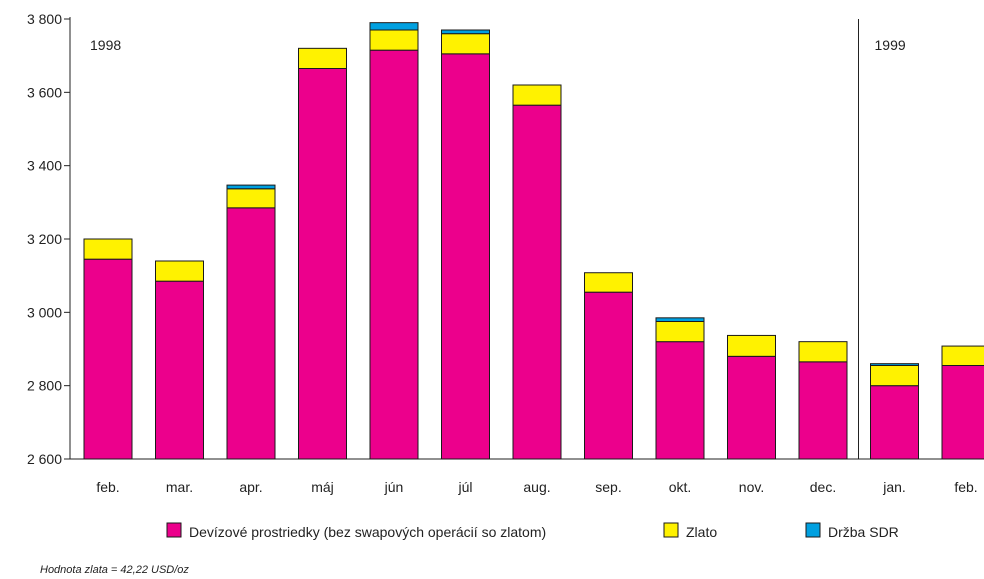 The height and width of the screenshot is (579, 984). I want to click on footnote: Hodnota zlata = 42,22 USD/oz, so click(114, 570).